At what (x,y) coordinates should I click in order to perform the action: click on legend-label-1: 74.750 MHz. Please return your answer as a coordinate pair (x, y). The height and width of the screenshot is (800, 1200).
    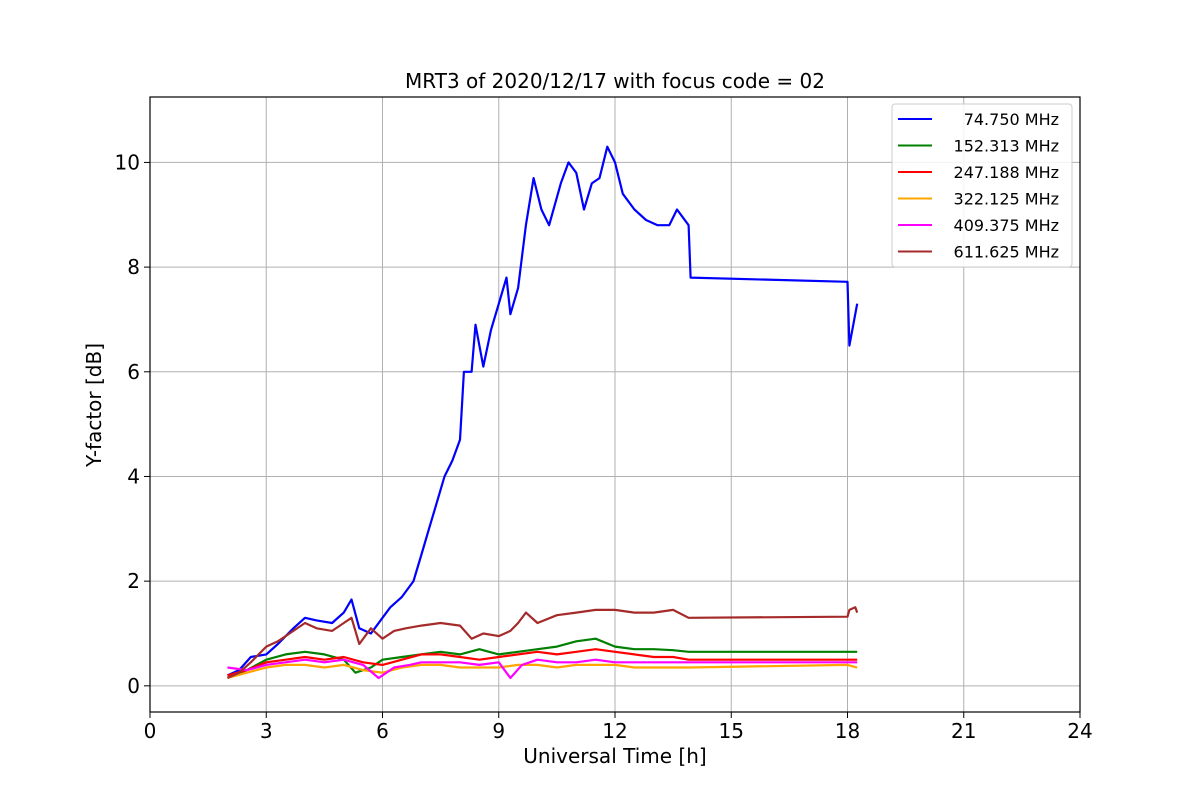
    Looking at the image, I should click on (1011, 119).